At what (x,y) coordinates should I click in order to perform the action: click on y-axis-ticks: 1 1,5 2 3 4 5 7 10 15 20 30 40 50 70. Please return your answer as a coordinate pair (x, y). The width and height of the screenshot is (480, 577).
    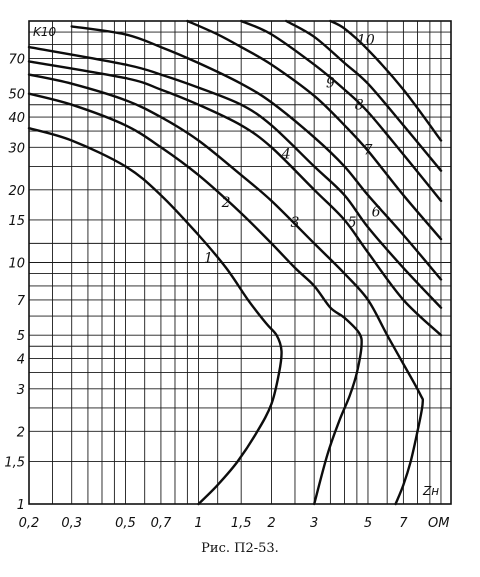
    Looking at the image, I should click on (14, 282).